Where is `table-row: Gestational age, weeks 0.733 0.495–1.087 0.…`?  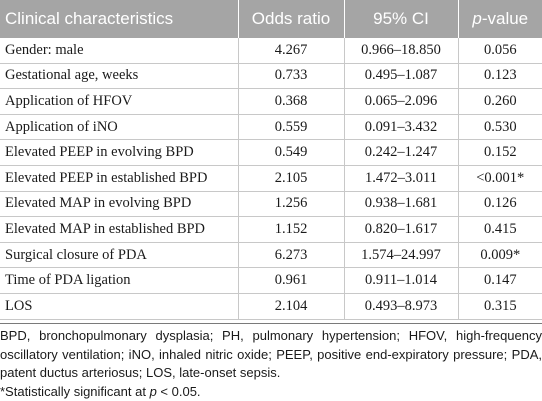
table-row: Gestational age, weeks 0.733 0.495–1.087 0.… is located at coordinates (271, 76).